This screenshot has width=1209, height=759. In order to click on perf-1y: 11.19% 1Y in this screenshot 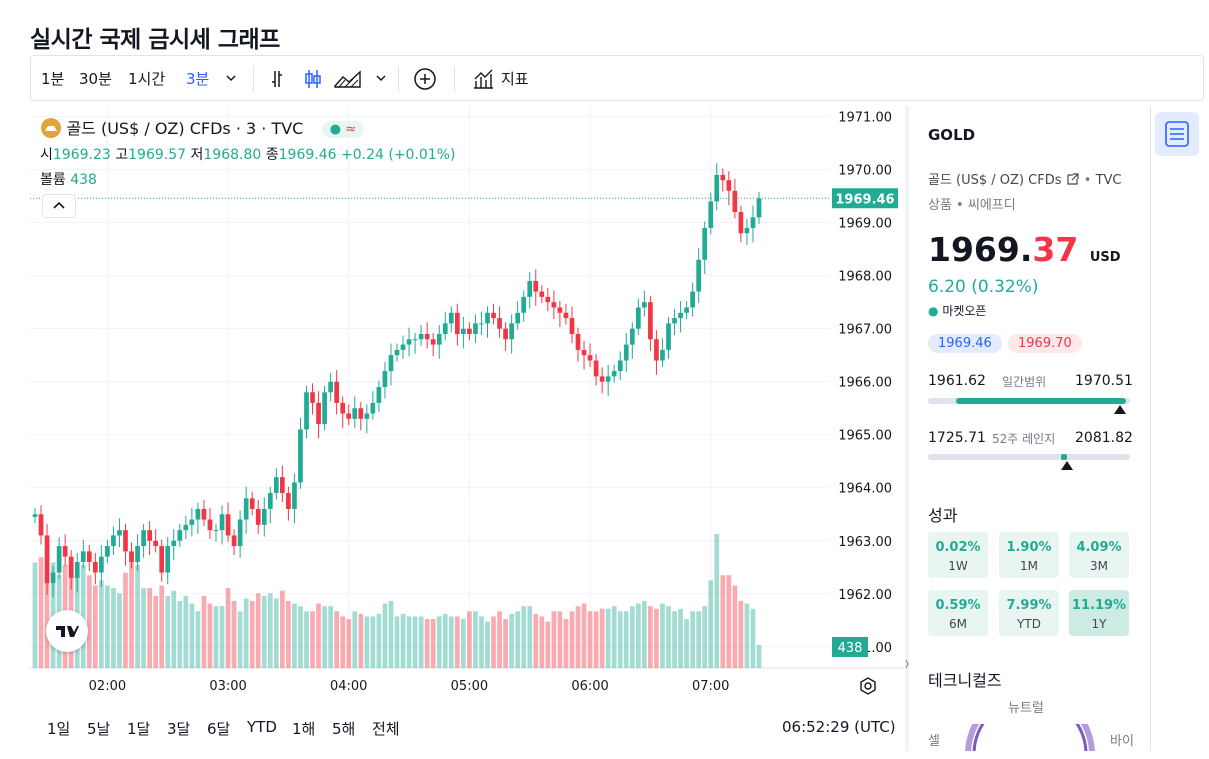, I will do `click(1099, 613)`.